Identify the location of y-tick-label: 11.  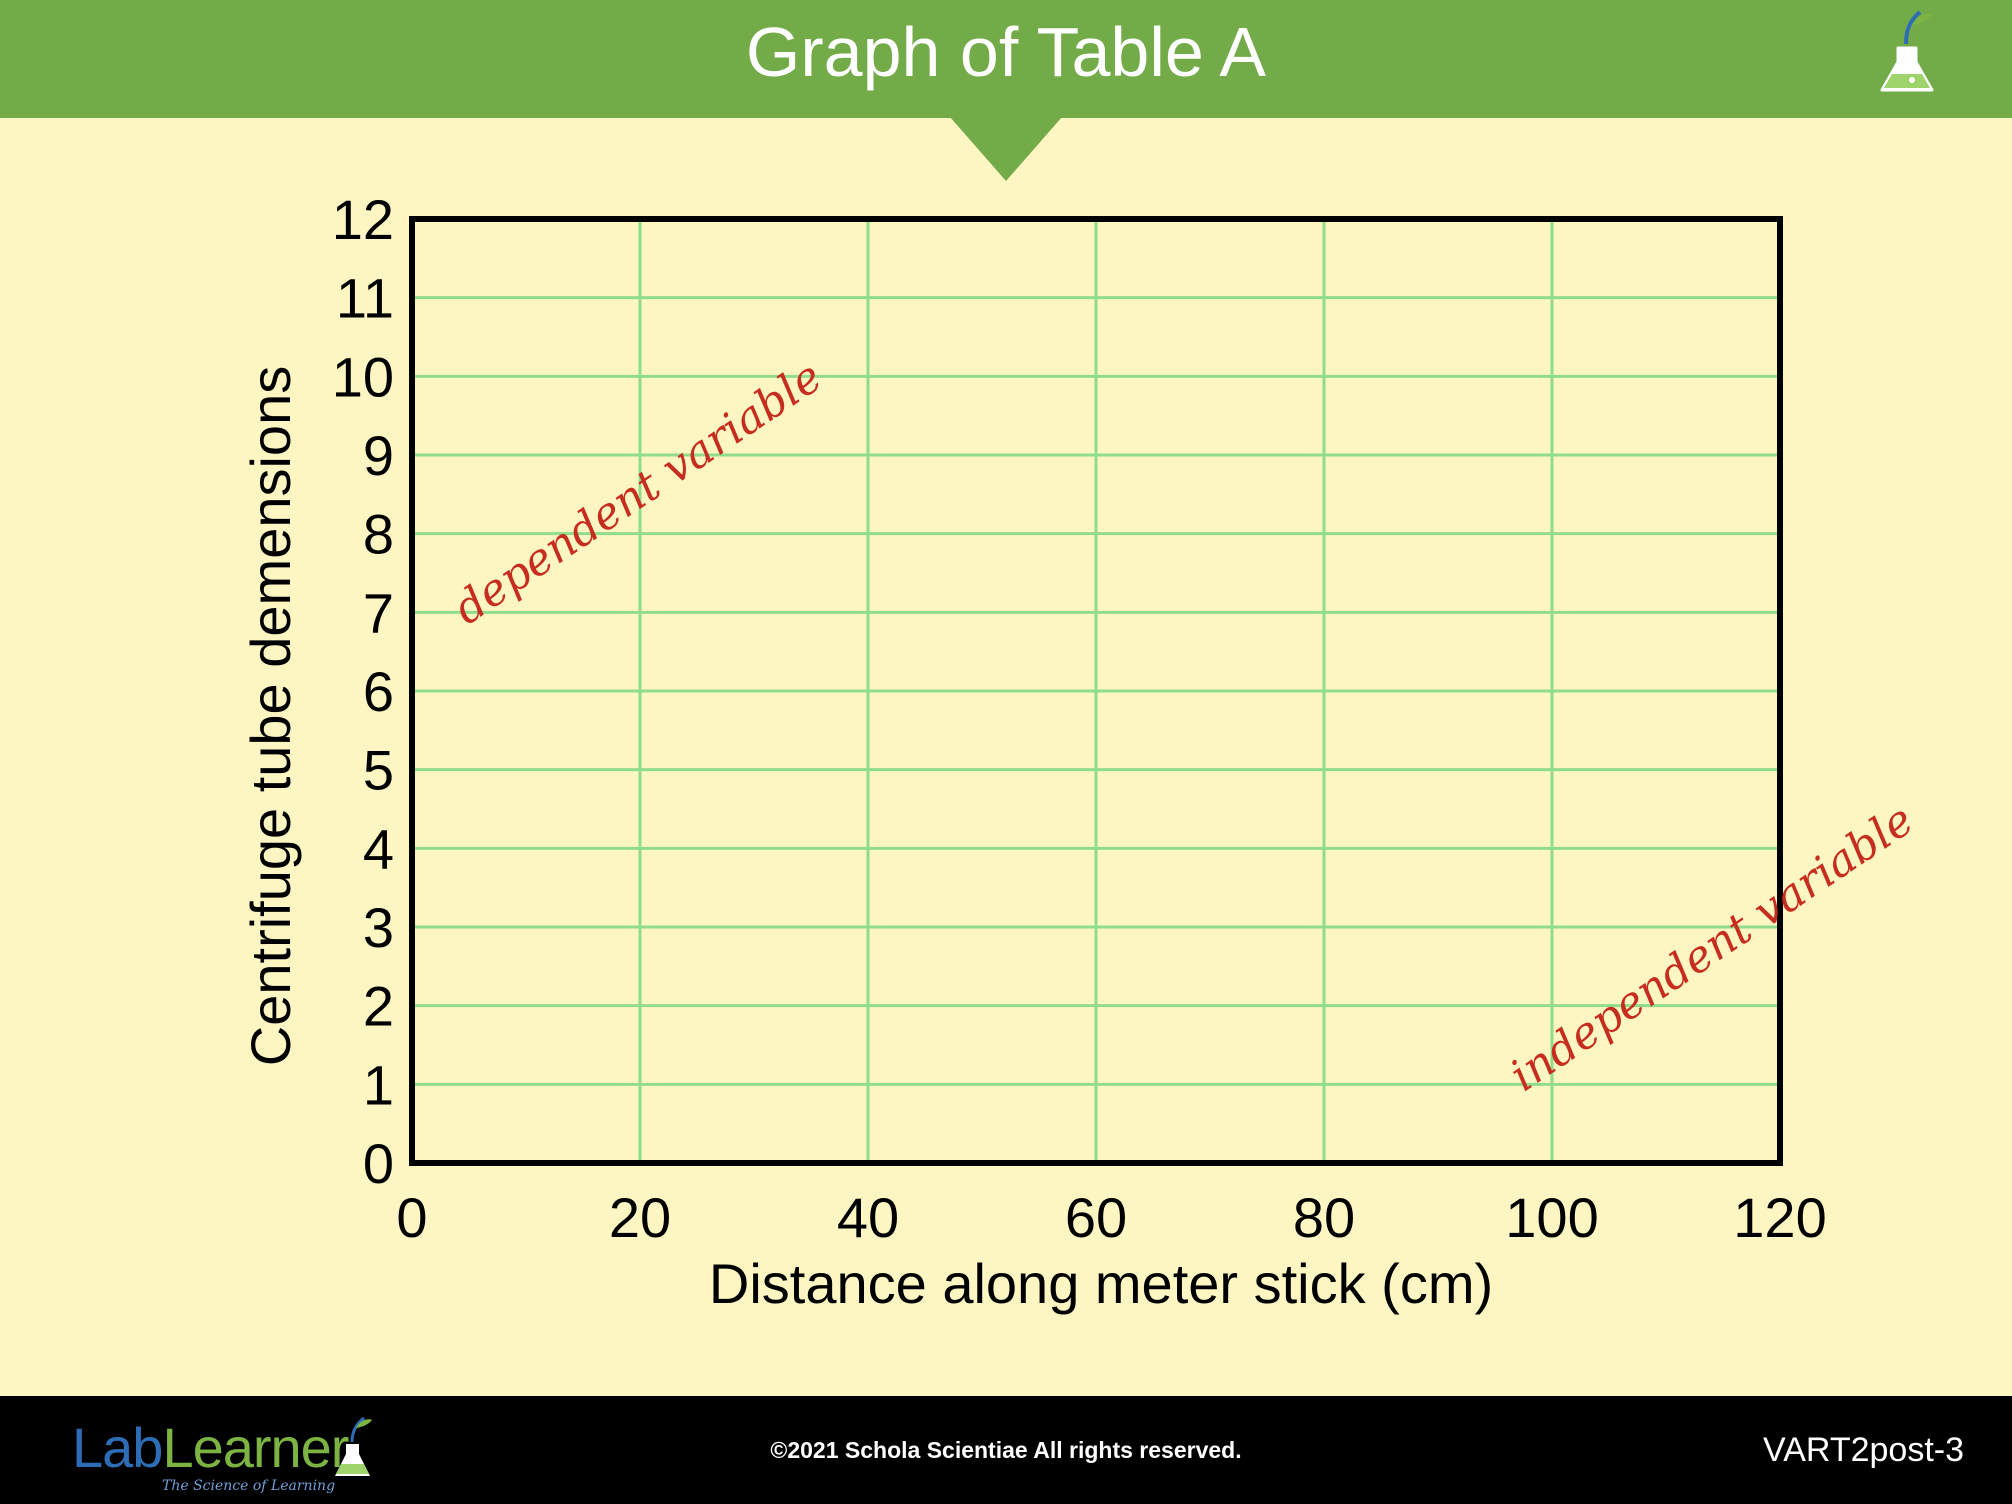
(365, 298).